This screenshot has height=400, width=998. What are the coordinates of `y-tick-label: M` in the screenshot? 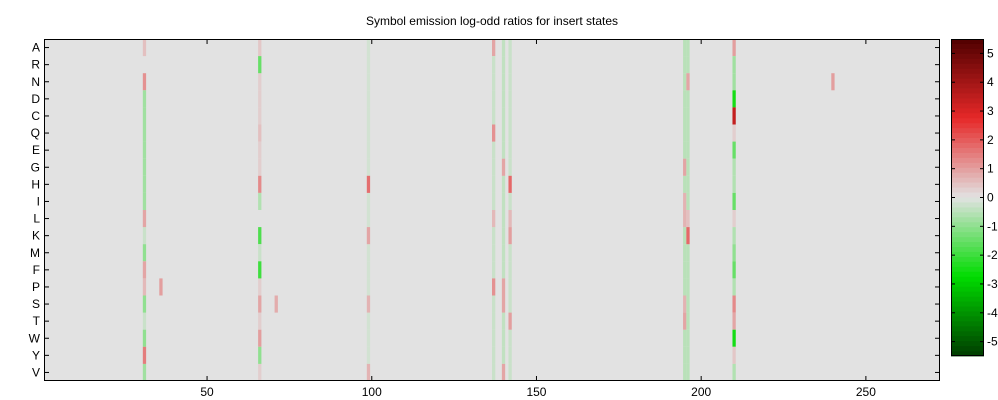 It's located at (35, 253).